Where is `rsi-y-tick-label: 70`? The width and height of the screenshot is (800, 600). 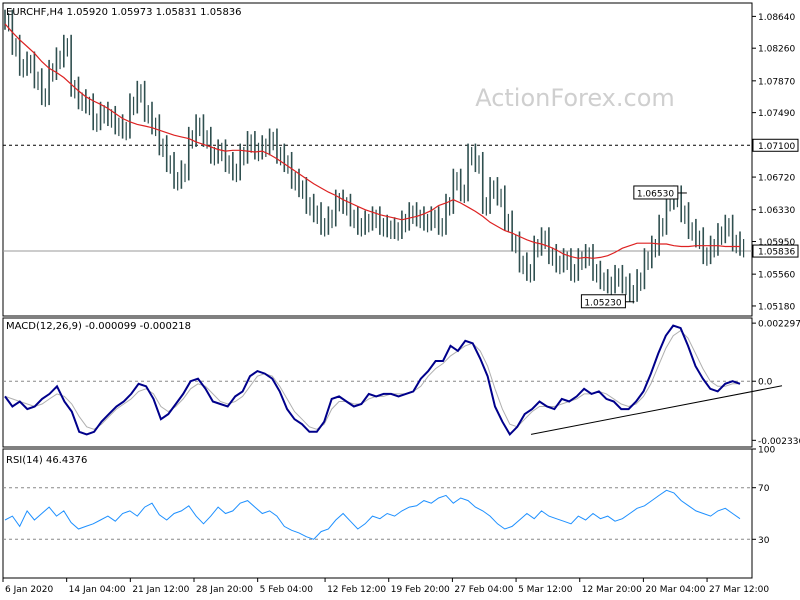
rsi-y-tick-label: 70 is located at coordinates (764, 489).